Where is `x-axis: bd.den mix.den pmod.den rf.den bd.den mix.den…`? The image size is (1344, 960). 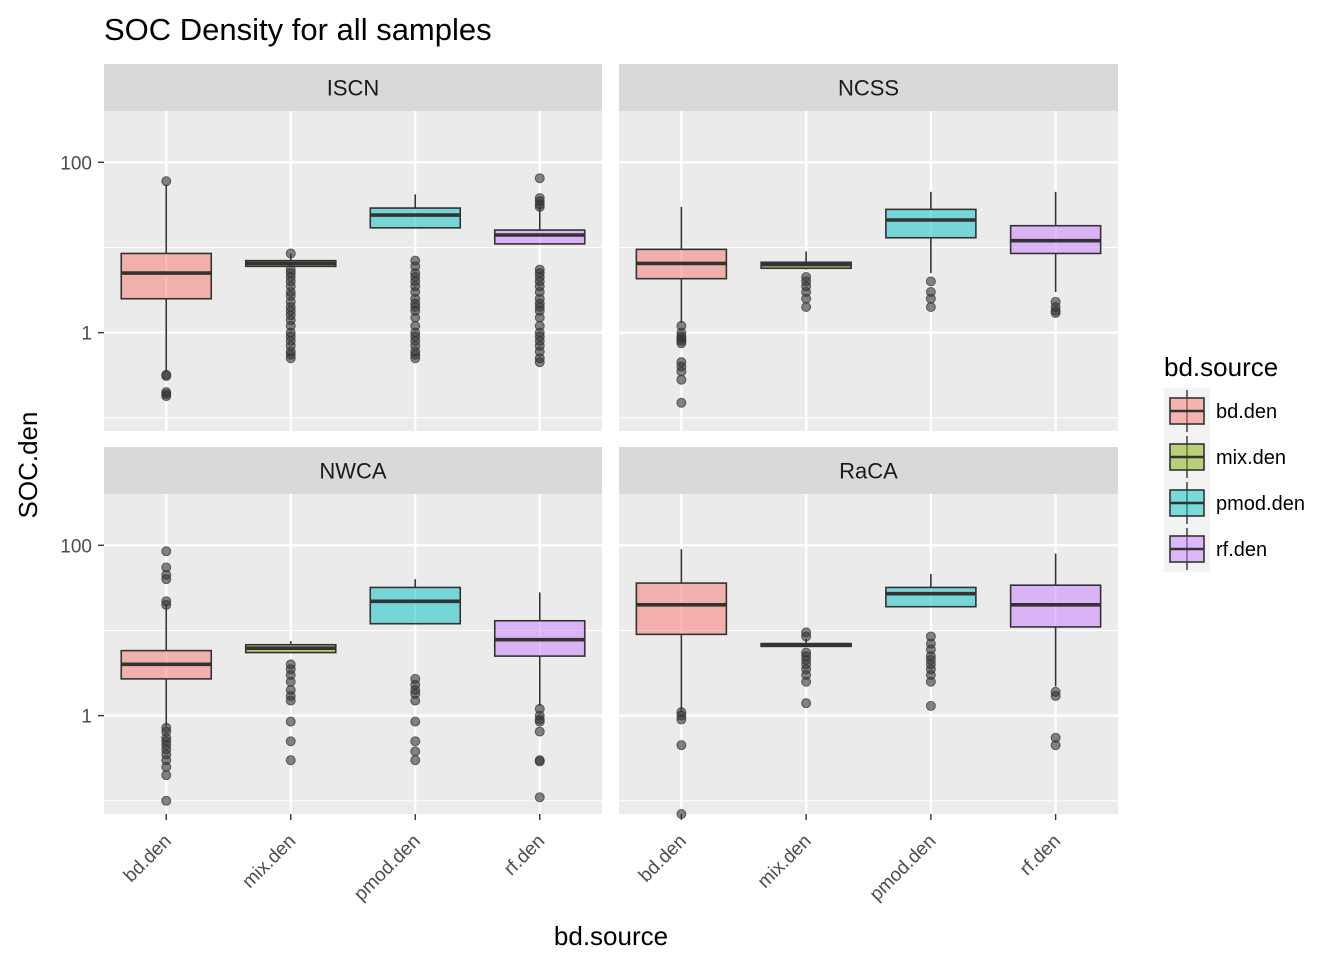 x-axis: bd.den mix.den pmod.den rf.den bd.den mix.den… is located at coordinates (592, 859).